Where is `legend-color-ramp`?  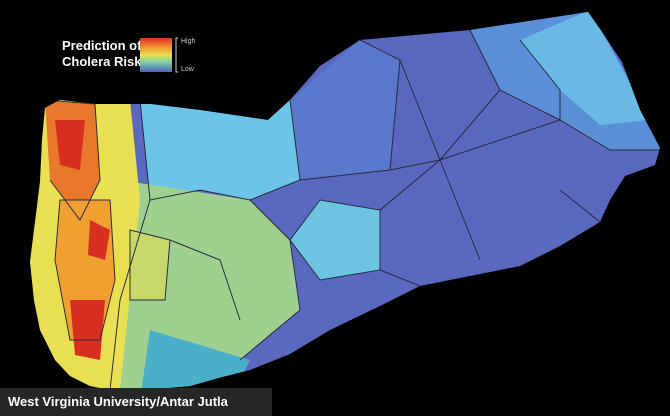 legend-color-ramp is located at coordinates (156, 55).